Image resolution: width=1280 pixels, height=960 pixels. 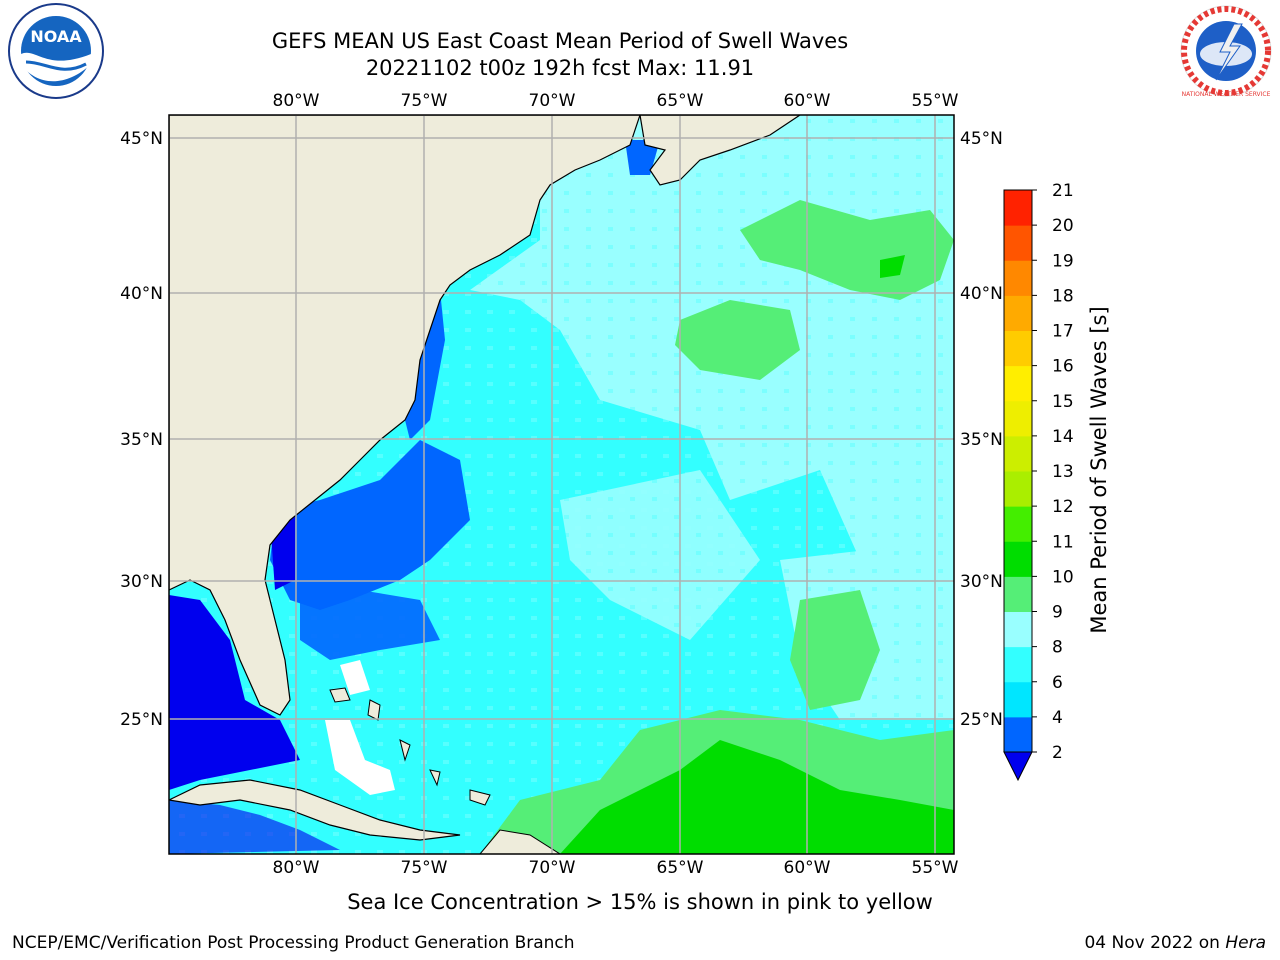 I want to click on lat-label-left: 35°N, so click(x=141, y=440).